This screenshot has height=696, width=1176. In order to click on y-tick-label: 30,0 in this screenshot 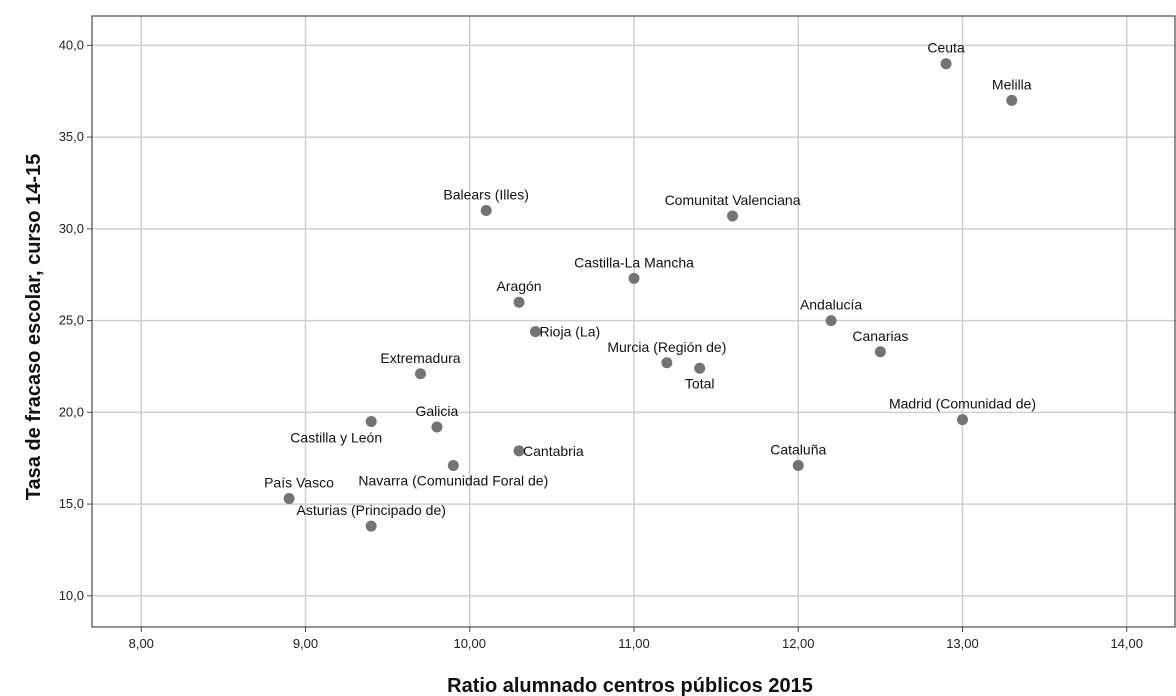, I will do `click(71, 228)`.